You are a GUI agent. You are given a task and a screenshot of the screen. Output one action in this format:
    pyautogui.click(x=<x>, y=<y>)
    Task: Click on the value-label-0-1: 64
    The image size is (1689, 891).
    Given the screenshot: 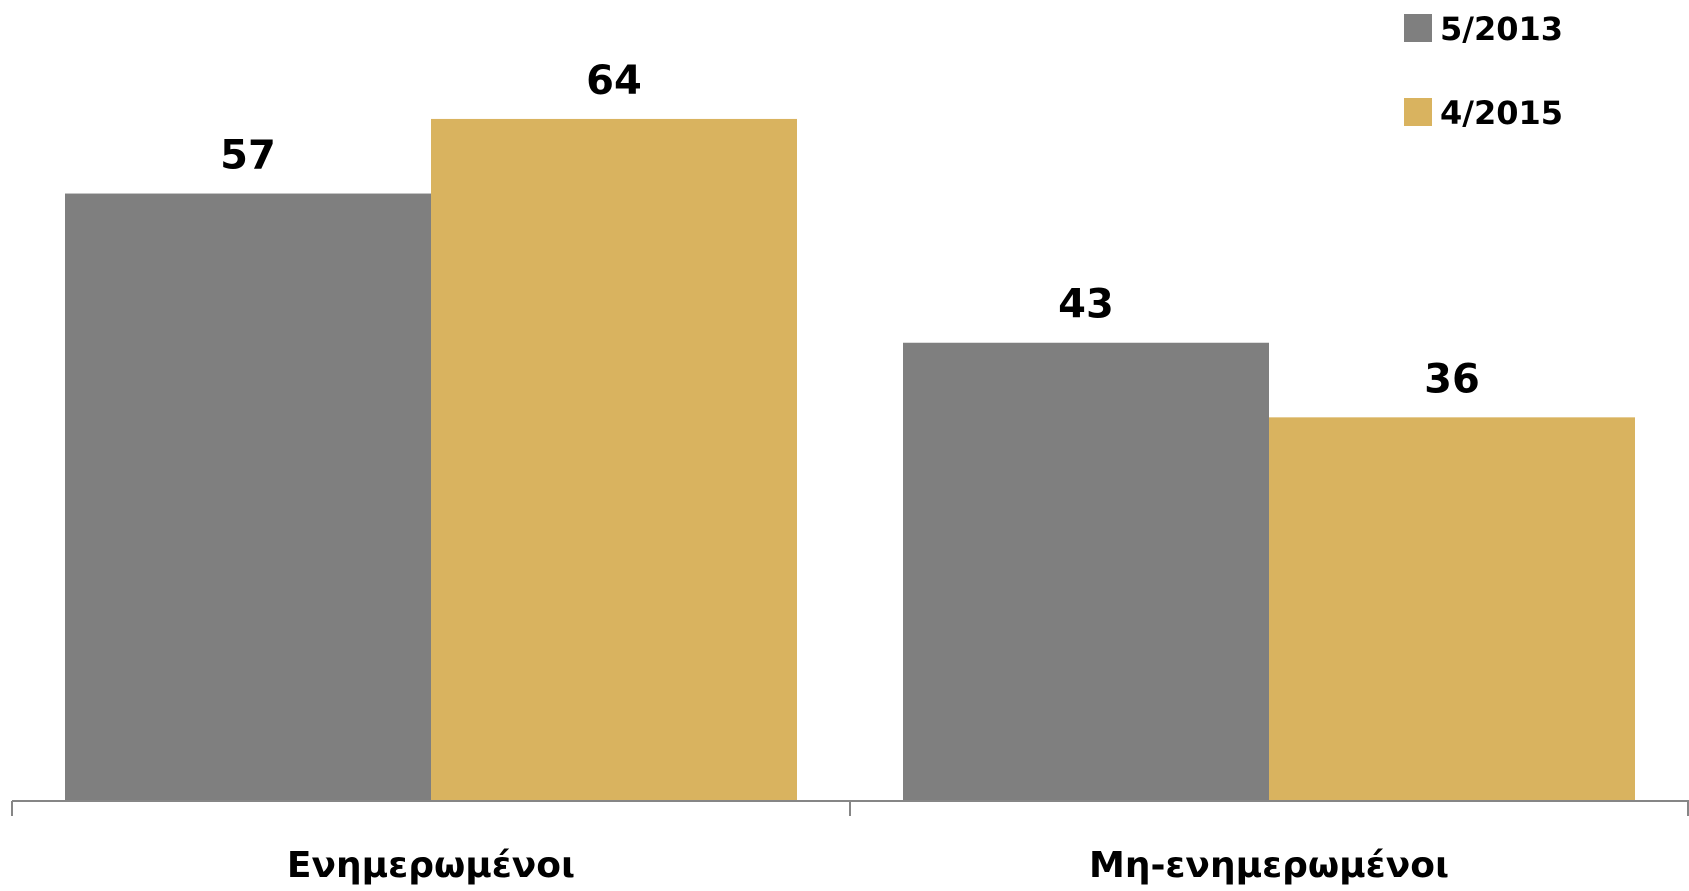 What is the action you would take?
    pyautogui.click(x=614, y=81)
    